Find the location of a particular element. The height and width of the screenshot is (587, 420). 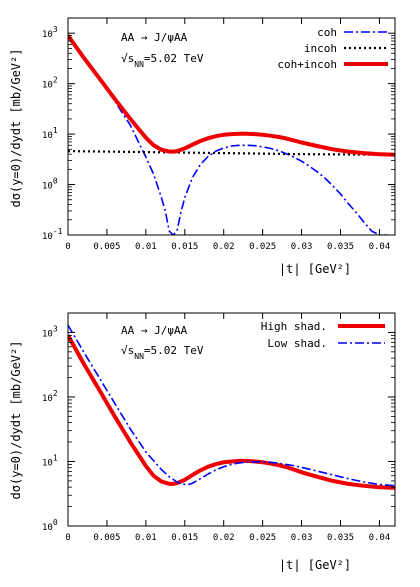

bottom-x-tick-label: 0.015 is located at coordinates (184, 538).